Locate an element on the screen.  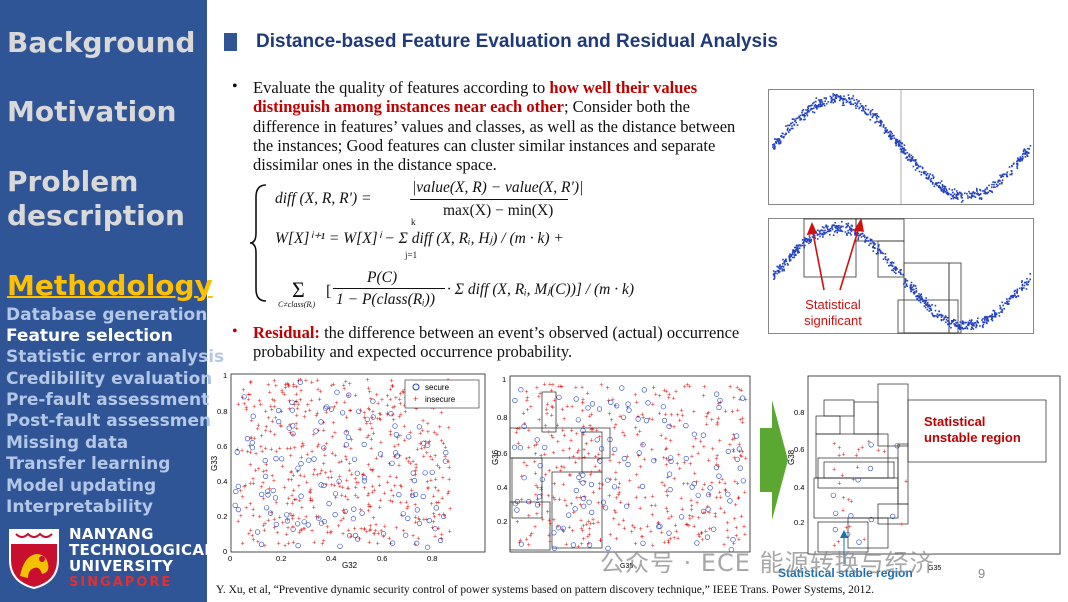
sidebar-item-database-generation: Database generation is located at coordinates (107, 315).